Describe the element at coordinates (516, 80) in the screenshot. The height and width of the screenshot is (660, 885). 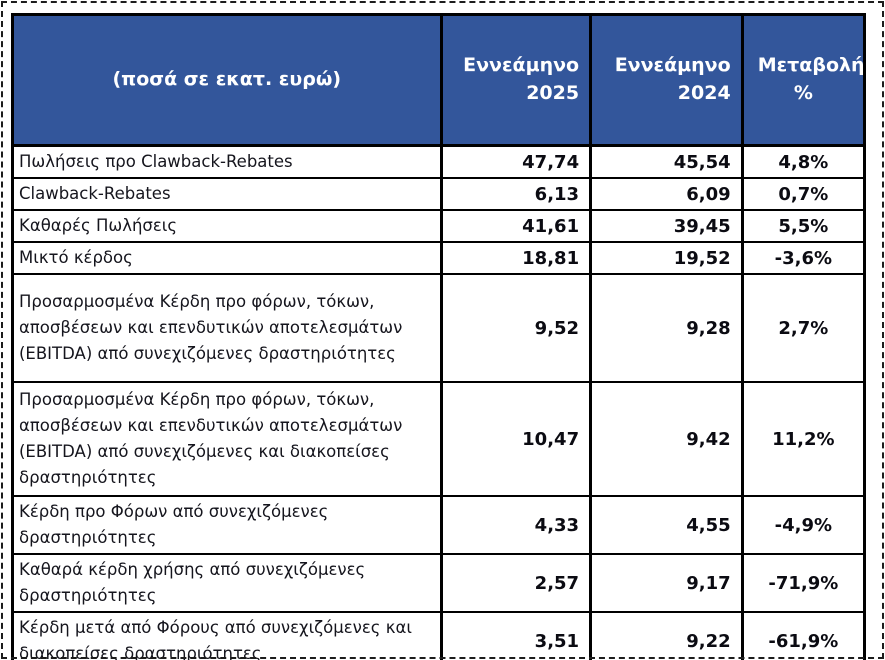
I see `header-col-period-2025: Εννεάμηνο 2025` at that location.